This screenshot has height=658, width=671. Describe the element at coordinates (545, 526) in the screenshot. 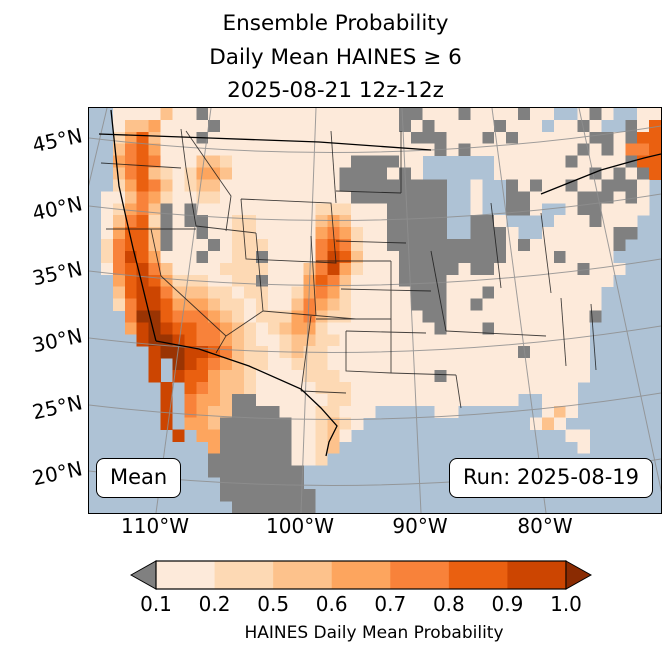

I see `lon-tick-label: 80°W` at that location.